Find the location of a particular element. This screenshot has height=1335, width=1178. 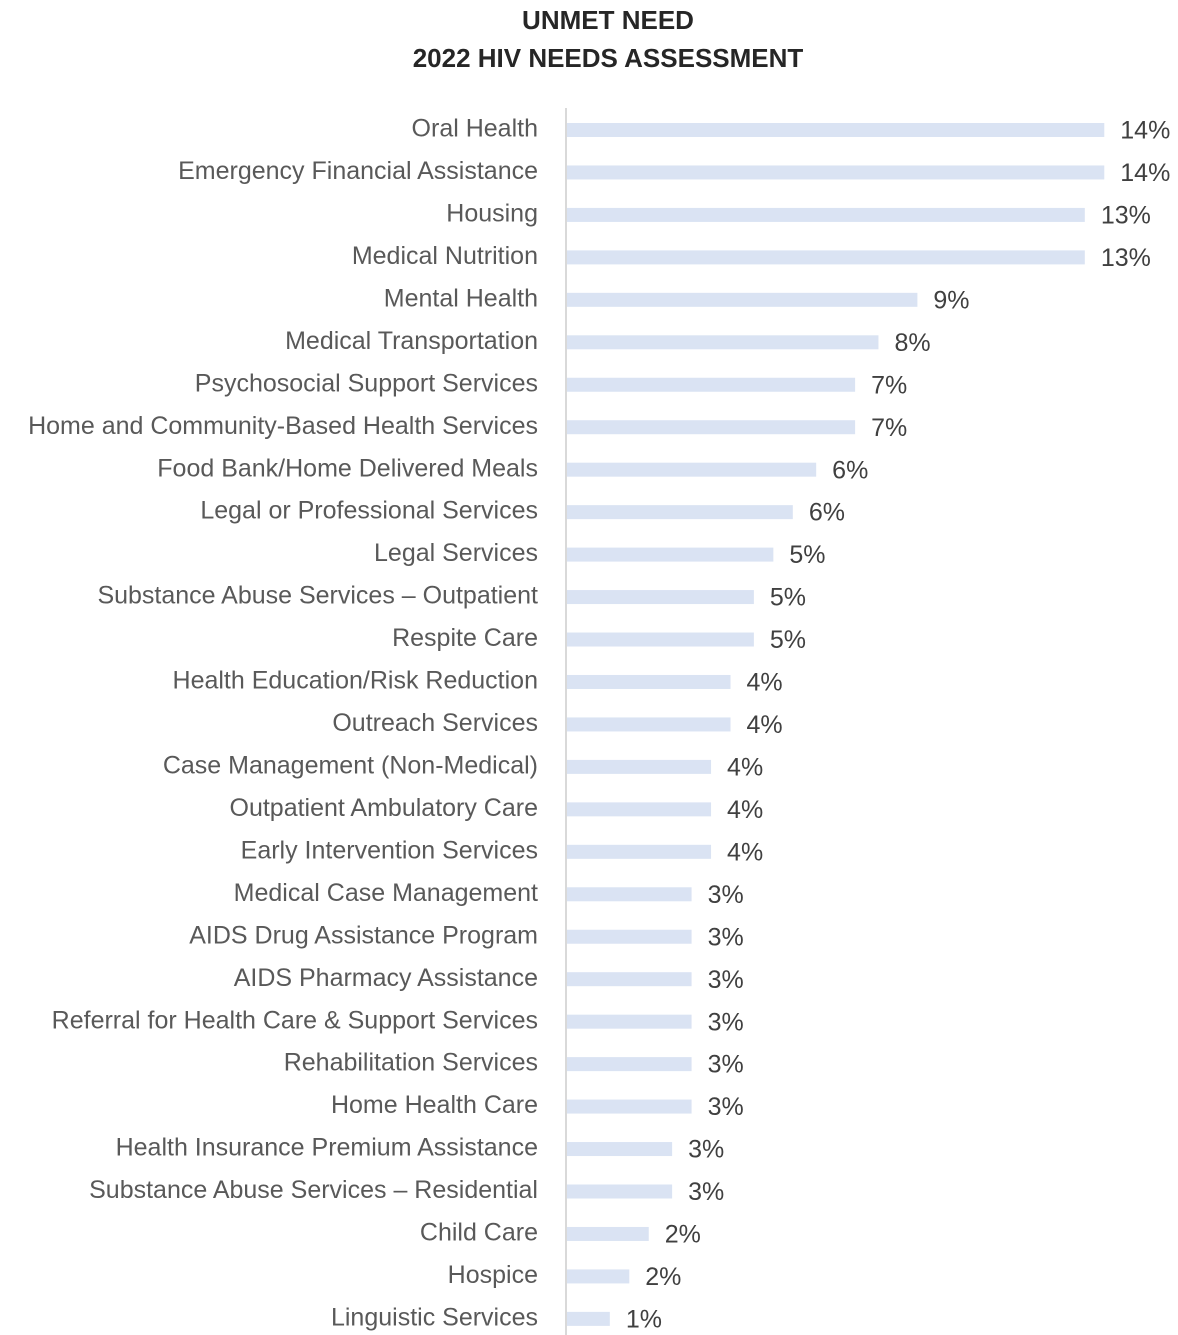

category-label: Medical Case Management is located at coordinates (386, 893).